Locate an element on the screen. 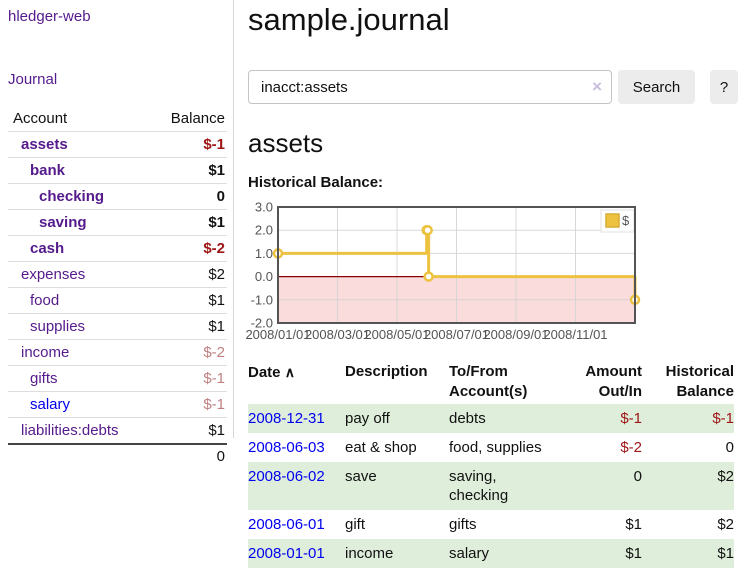 This screenshot has width=742, height=582. app-title-link: hledger-web is located at coordinates (49, 16).